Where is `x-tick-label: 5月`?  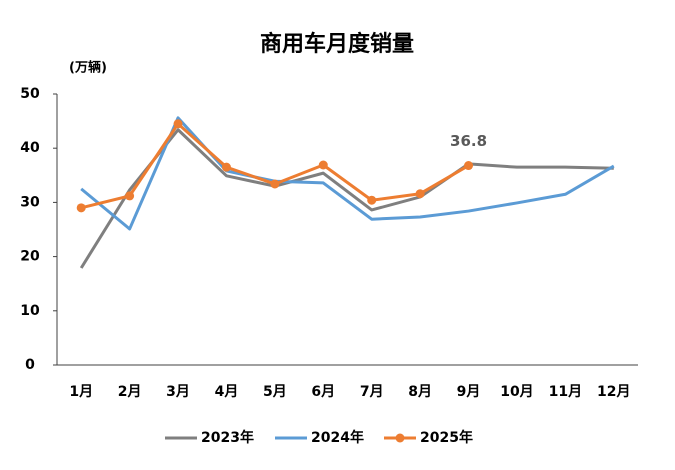
x-tick-label: 5月 is located at coordinates (275, 392).